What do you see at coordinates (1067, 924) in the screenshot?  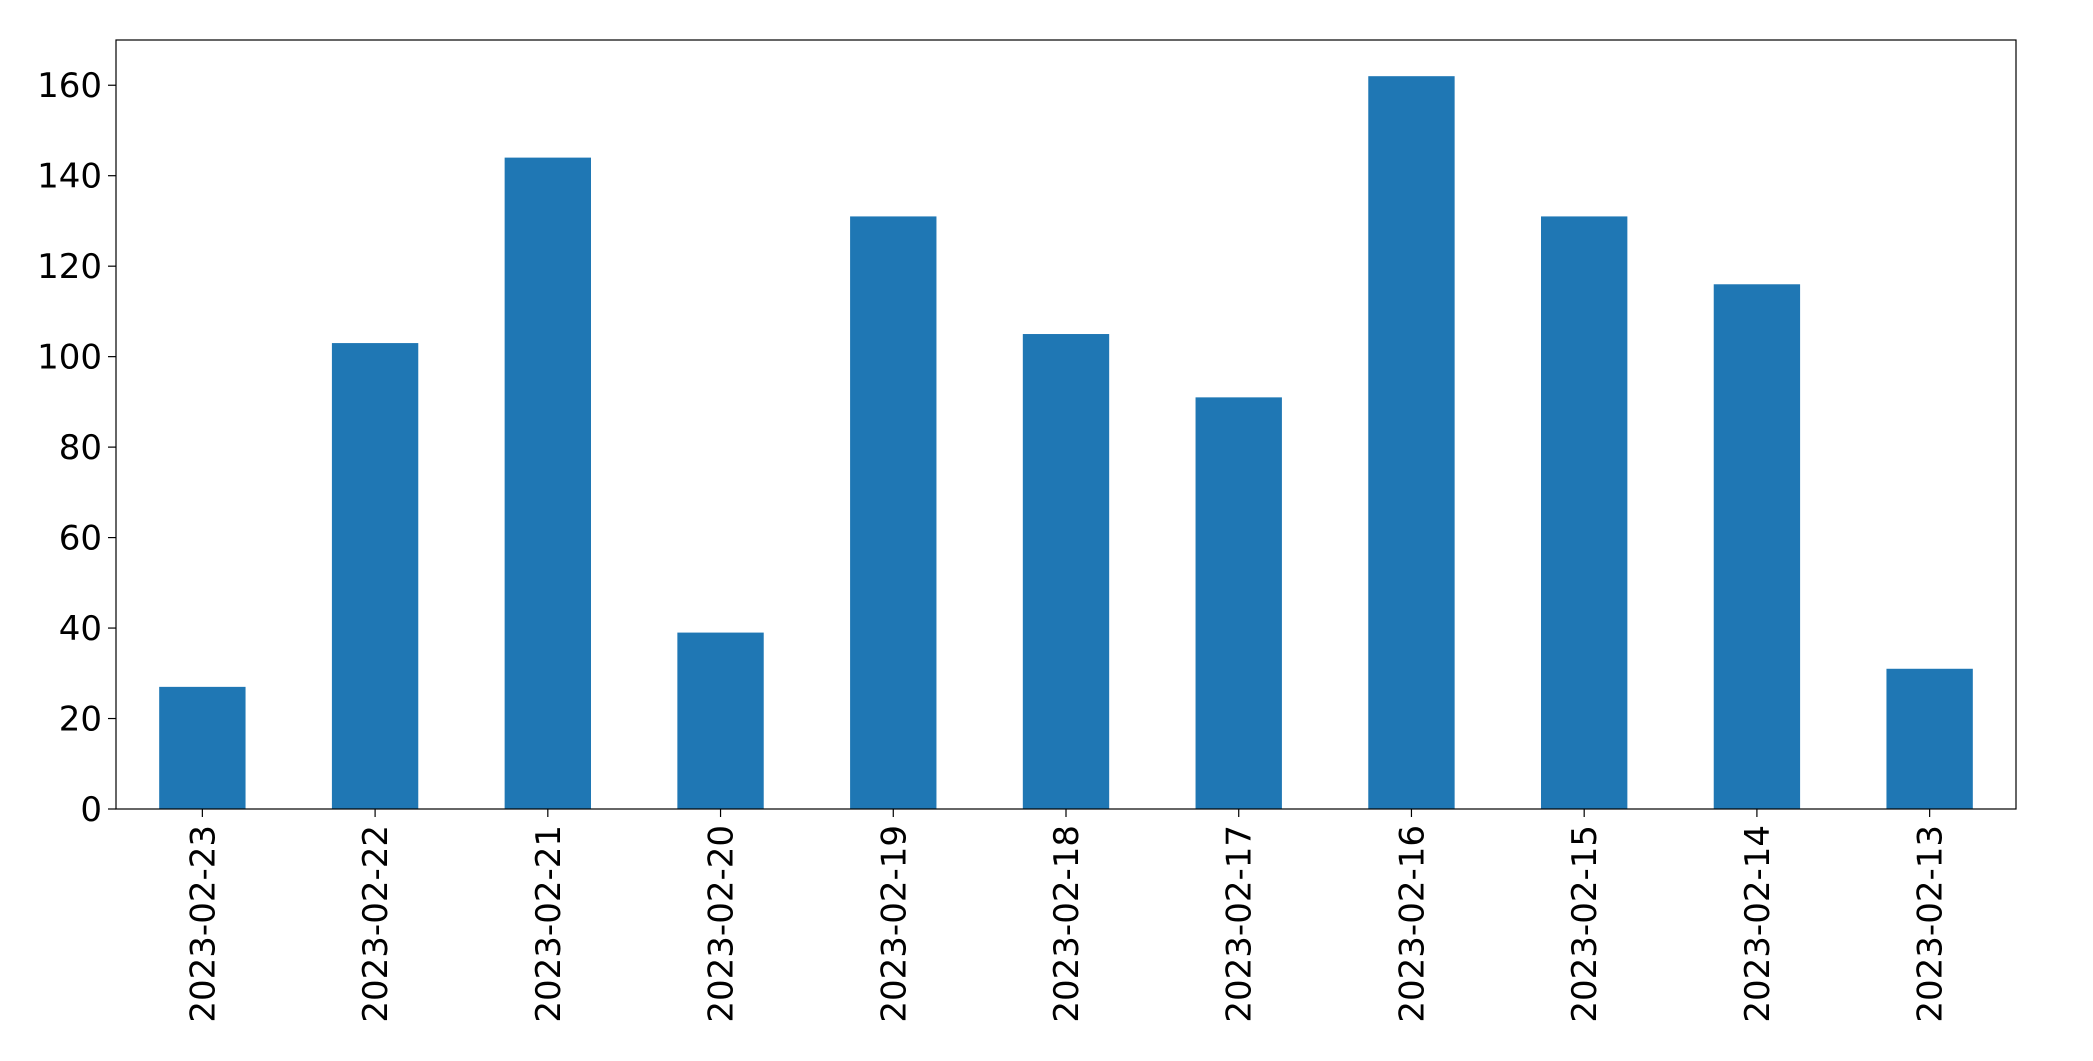 I see `x-tick-label: 2023-02-18` at bounding box center [1067, 924].